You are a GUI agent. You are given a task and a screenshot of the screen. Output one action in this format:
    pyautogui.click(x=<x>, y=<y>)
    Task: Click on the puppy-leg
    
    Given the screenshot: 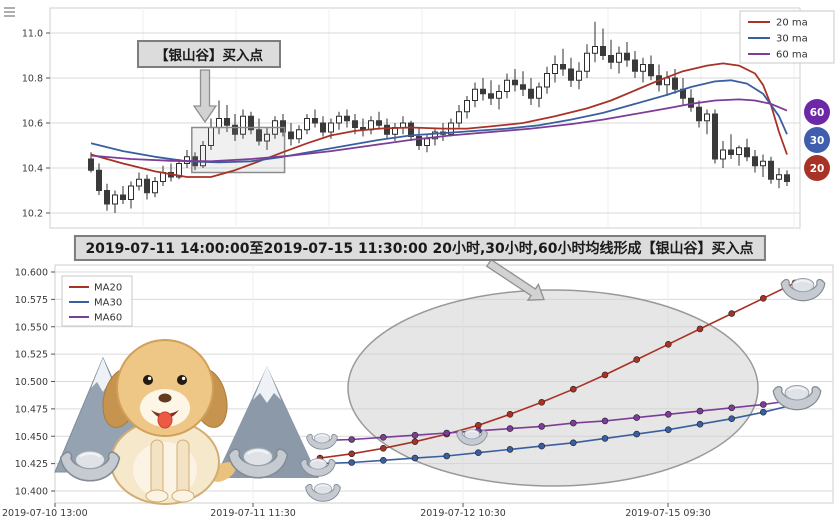 What is the action you would take?
    pyautogui.click(x=157, y=467)
    